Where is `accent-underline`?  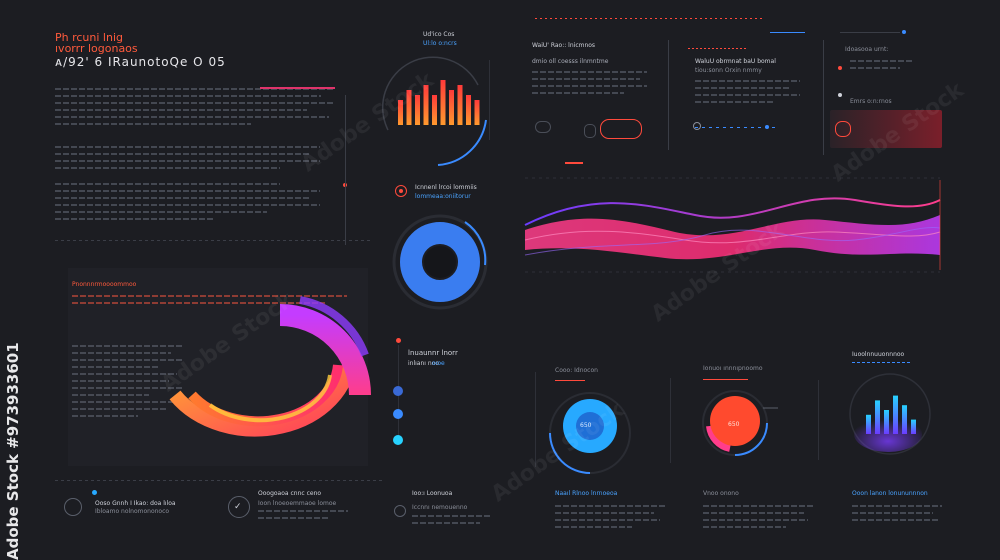 accent-underline is located at coordinates (297, 88).